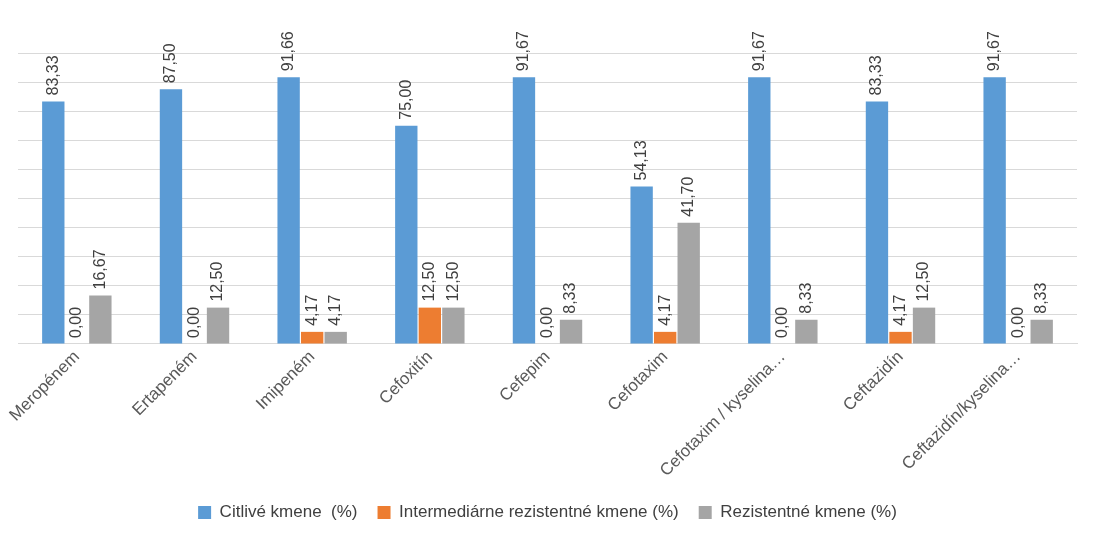 This screenshot has height=539, width=1105. I want to click on legend-label: Citlivé kmene (%), so click(288, 512).